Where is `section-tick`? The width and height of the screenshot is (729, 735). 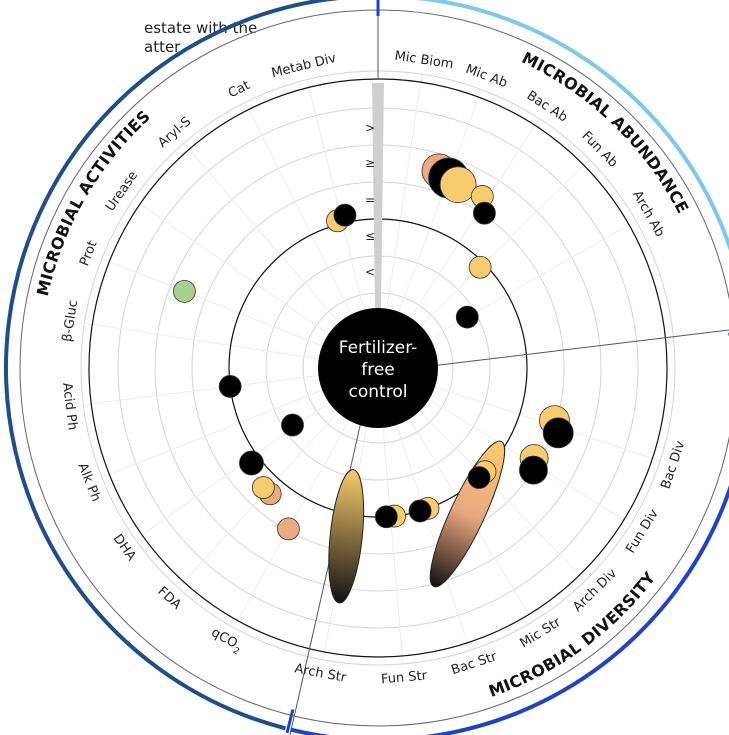
section-tick is located at coordinates (290, 721).